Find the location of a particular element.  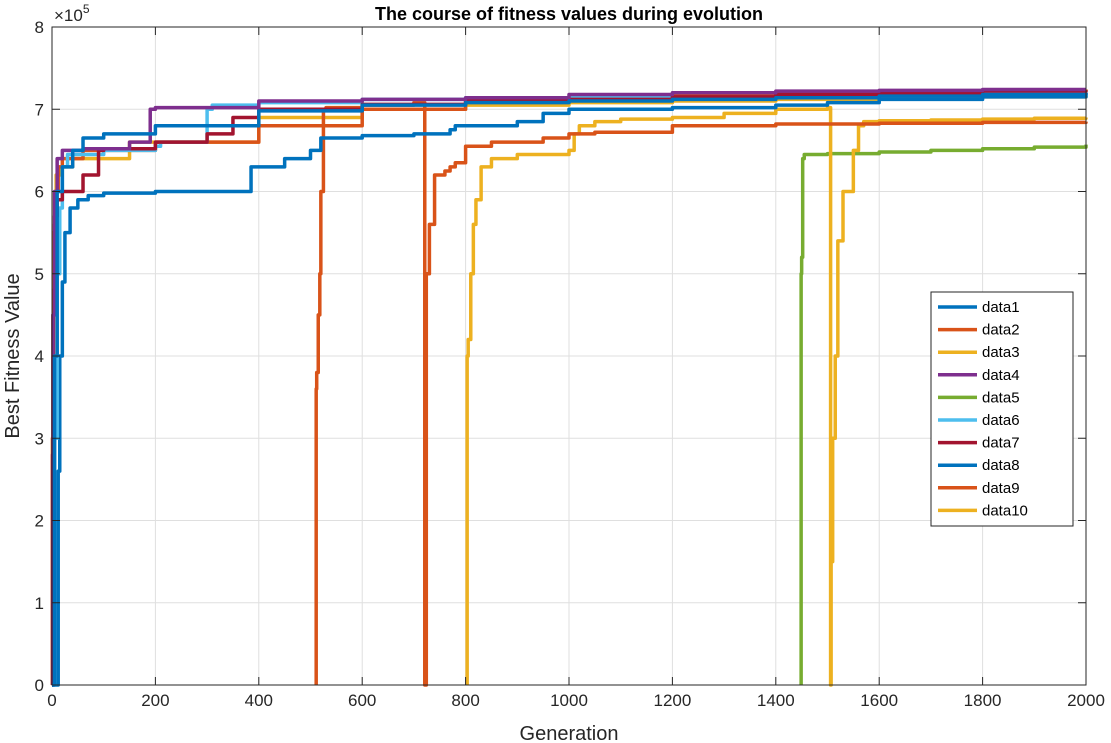

x-tick-label: 0 is located at coordinates (51, 700).